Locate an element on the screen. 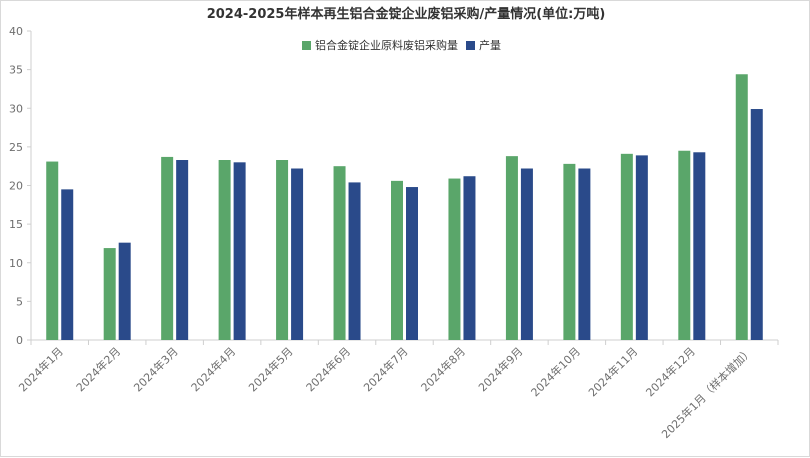  y-tick-label: 20 is located at coordinates (16, 186).